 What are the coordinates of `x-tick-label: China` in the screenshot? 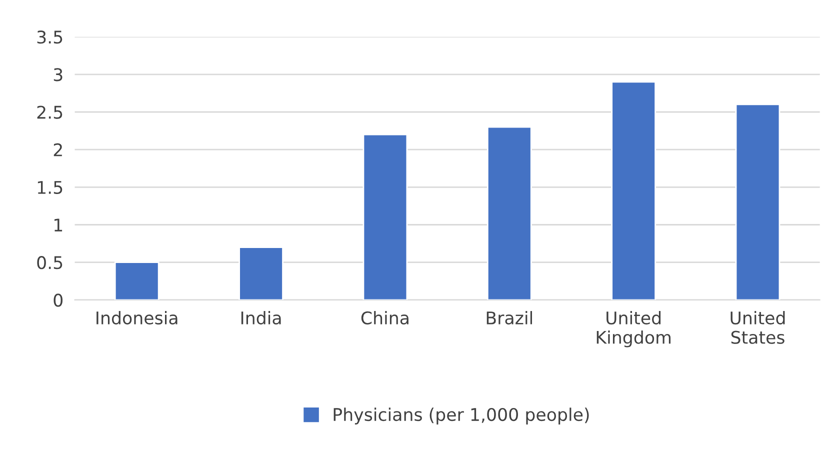 It's located at (384, 317).